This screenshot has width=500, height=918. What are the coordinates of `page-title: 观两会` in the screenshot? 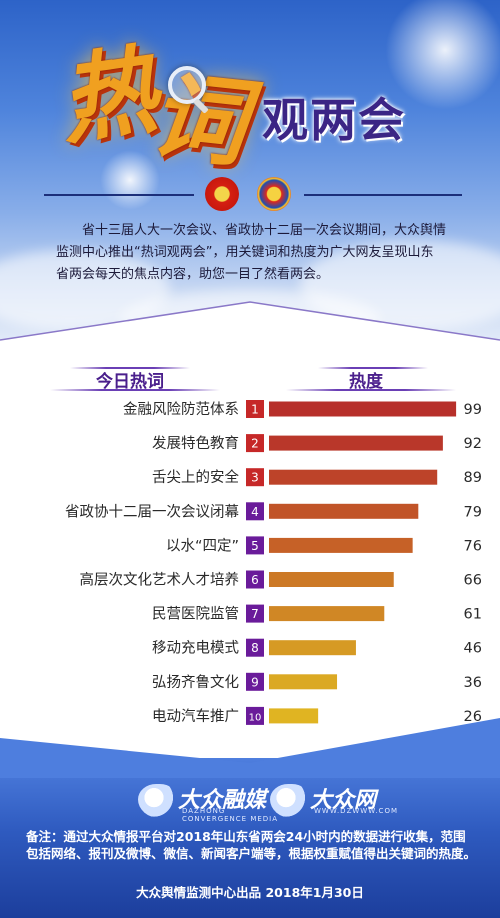 It's located at (334, 120).